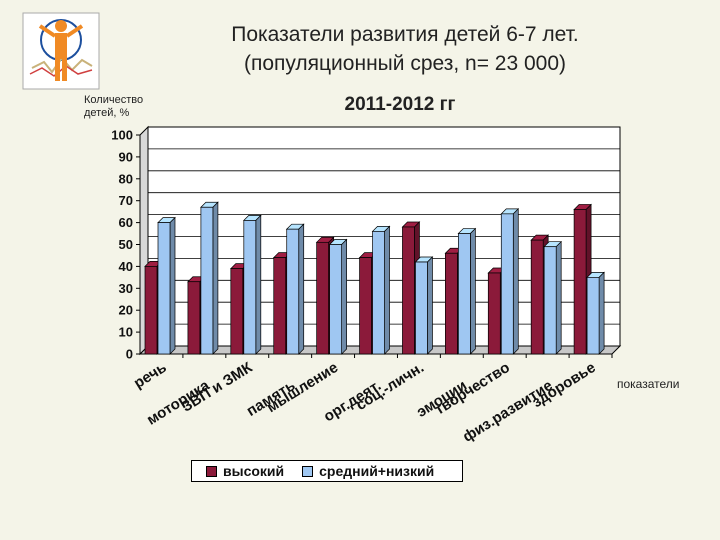 The height and width of the screenshot is (540, 720). Describe the element at coordinates (126, 200) in the screenshot. I see `y-tick-label: 70` at that location.